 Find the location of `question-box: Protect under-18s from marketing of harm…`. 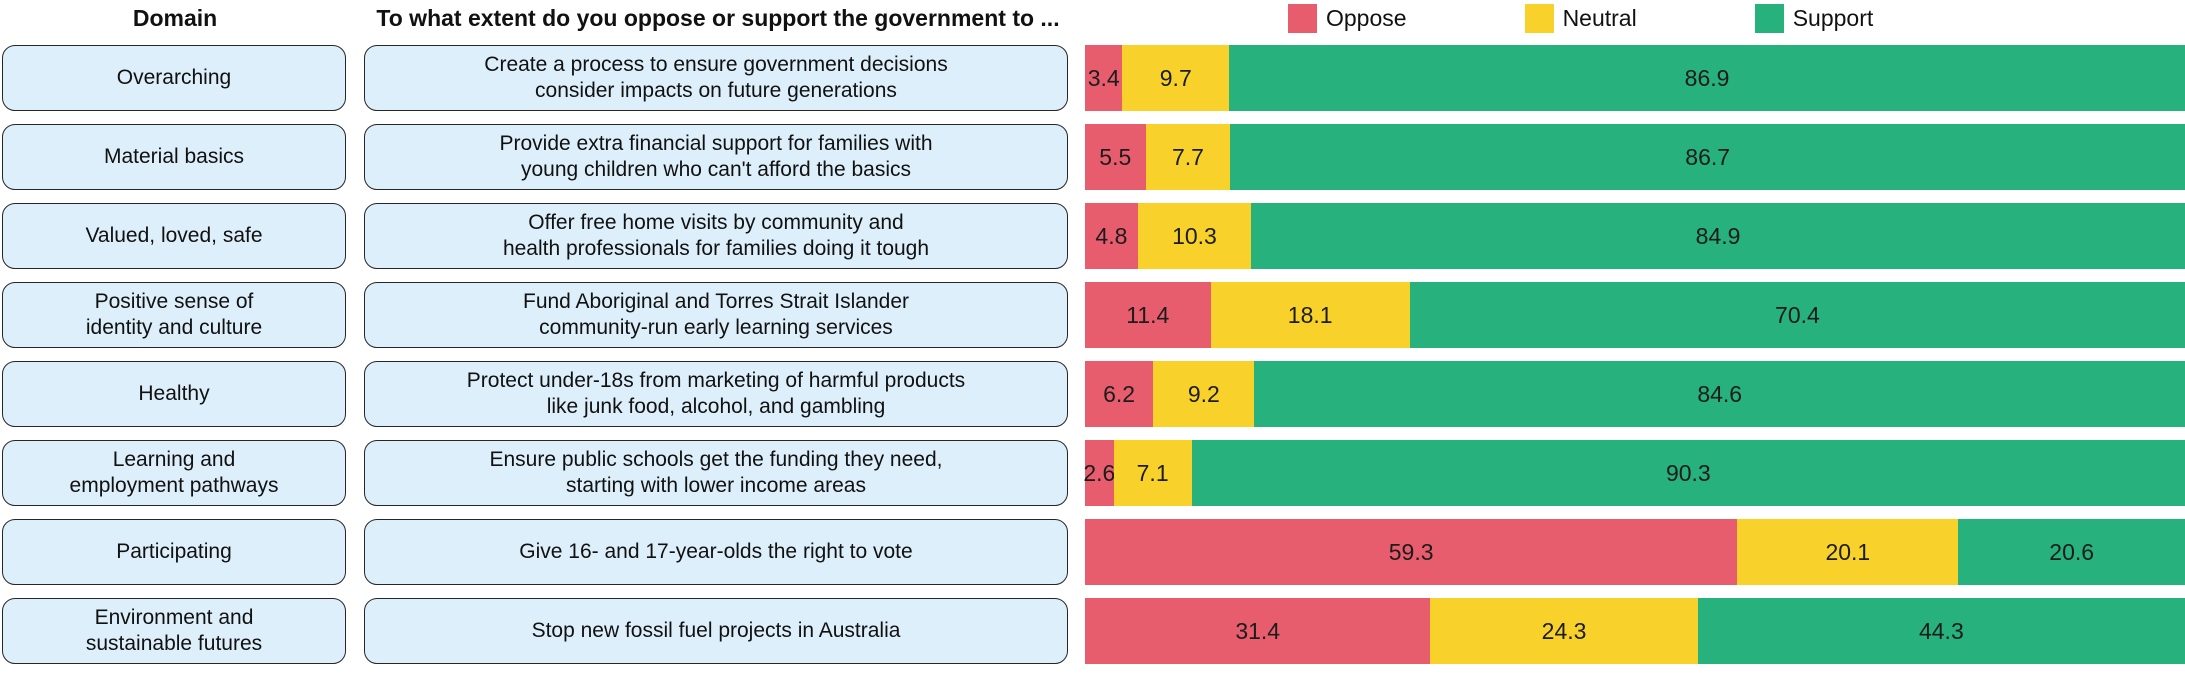

question-box: Protect under-18s from marketing of harm… is located at coordinates (716, 394).